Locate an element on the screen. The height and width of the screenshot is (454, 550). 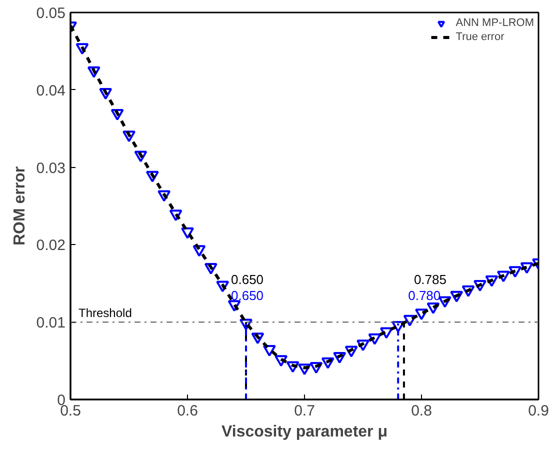
legend-label: ANN MP-LROM is located at coordinates (495, 23).